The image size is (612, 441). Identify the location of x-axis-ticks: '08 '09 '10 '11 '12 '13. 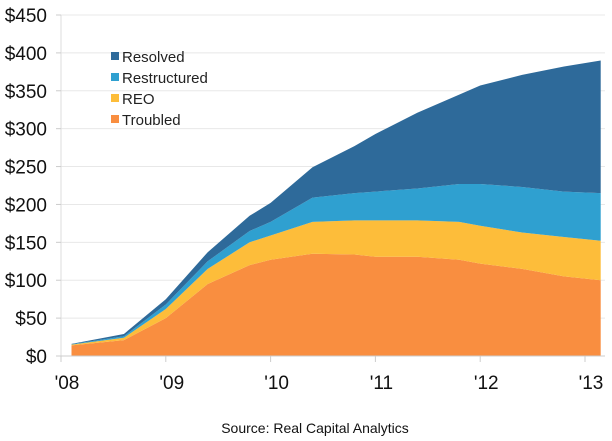
(329, 375).